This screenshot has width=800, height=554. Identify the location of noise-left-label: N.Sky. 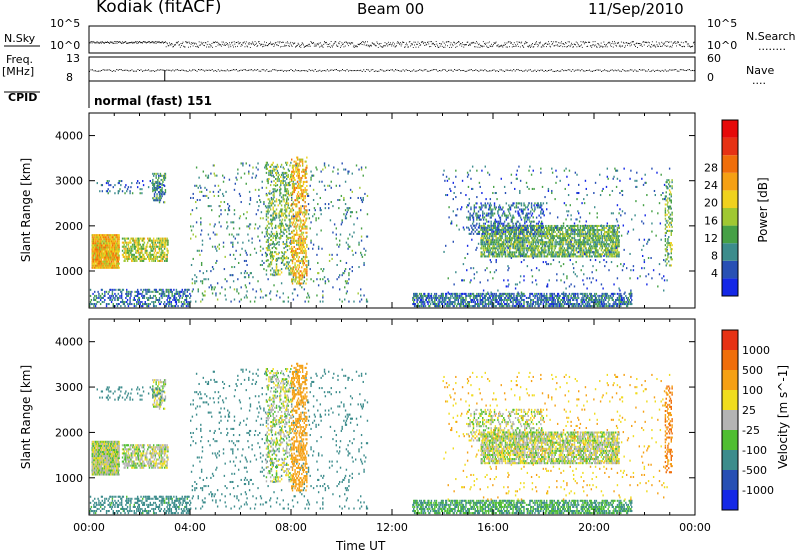
(20, 38).